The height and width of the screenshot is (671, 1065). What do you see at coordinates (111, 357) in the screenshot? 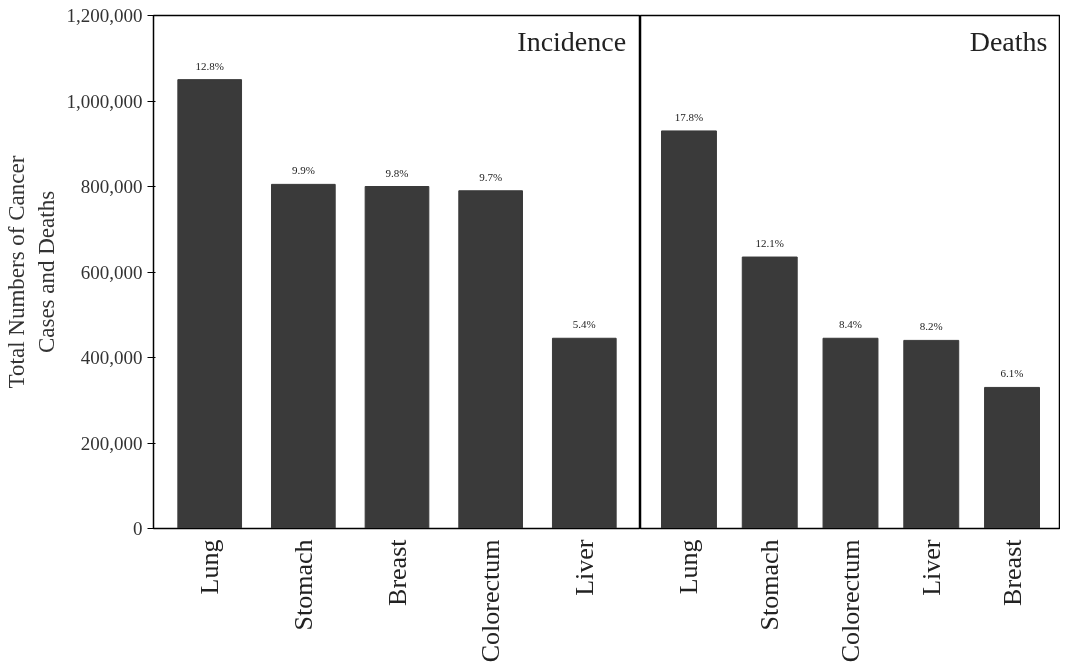
I see `y-tick-label: 400,000` at bounding box center [111, 357].